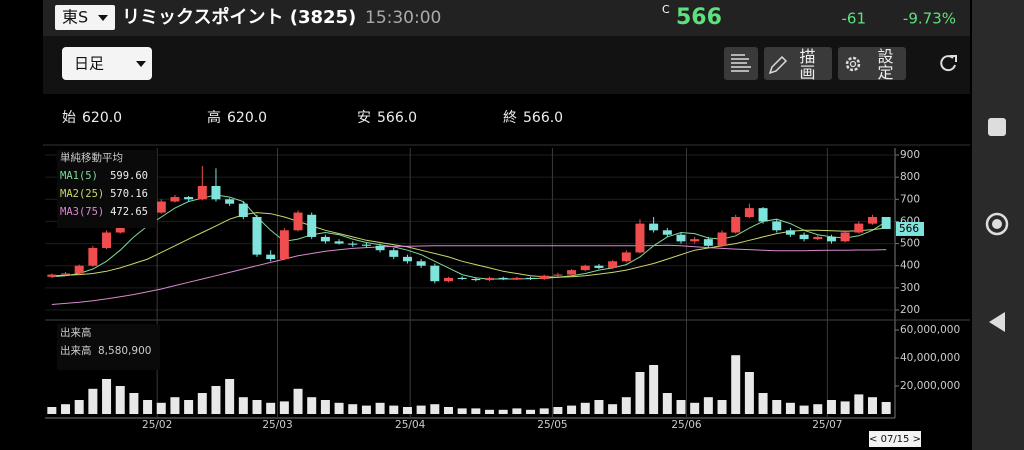 The height and width of the screenshot is (450, 1024). What do you see at coordinates (469, 245) in the screenshot?
I see `ma-line` at bounding box center [469, 245].